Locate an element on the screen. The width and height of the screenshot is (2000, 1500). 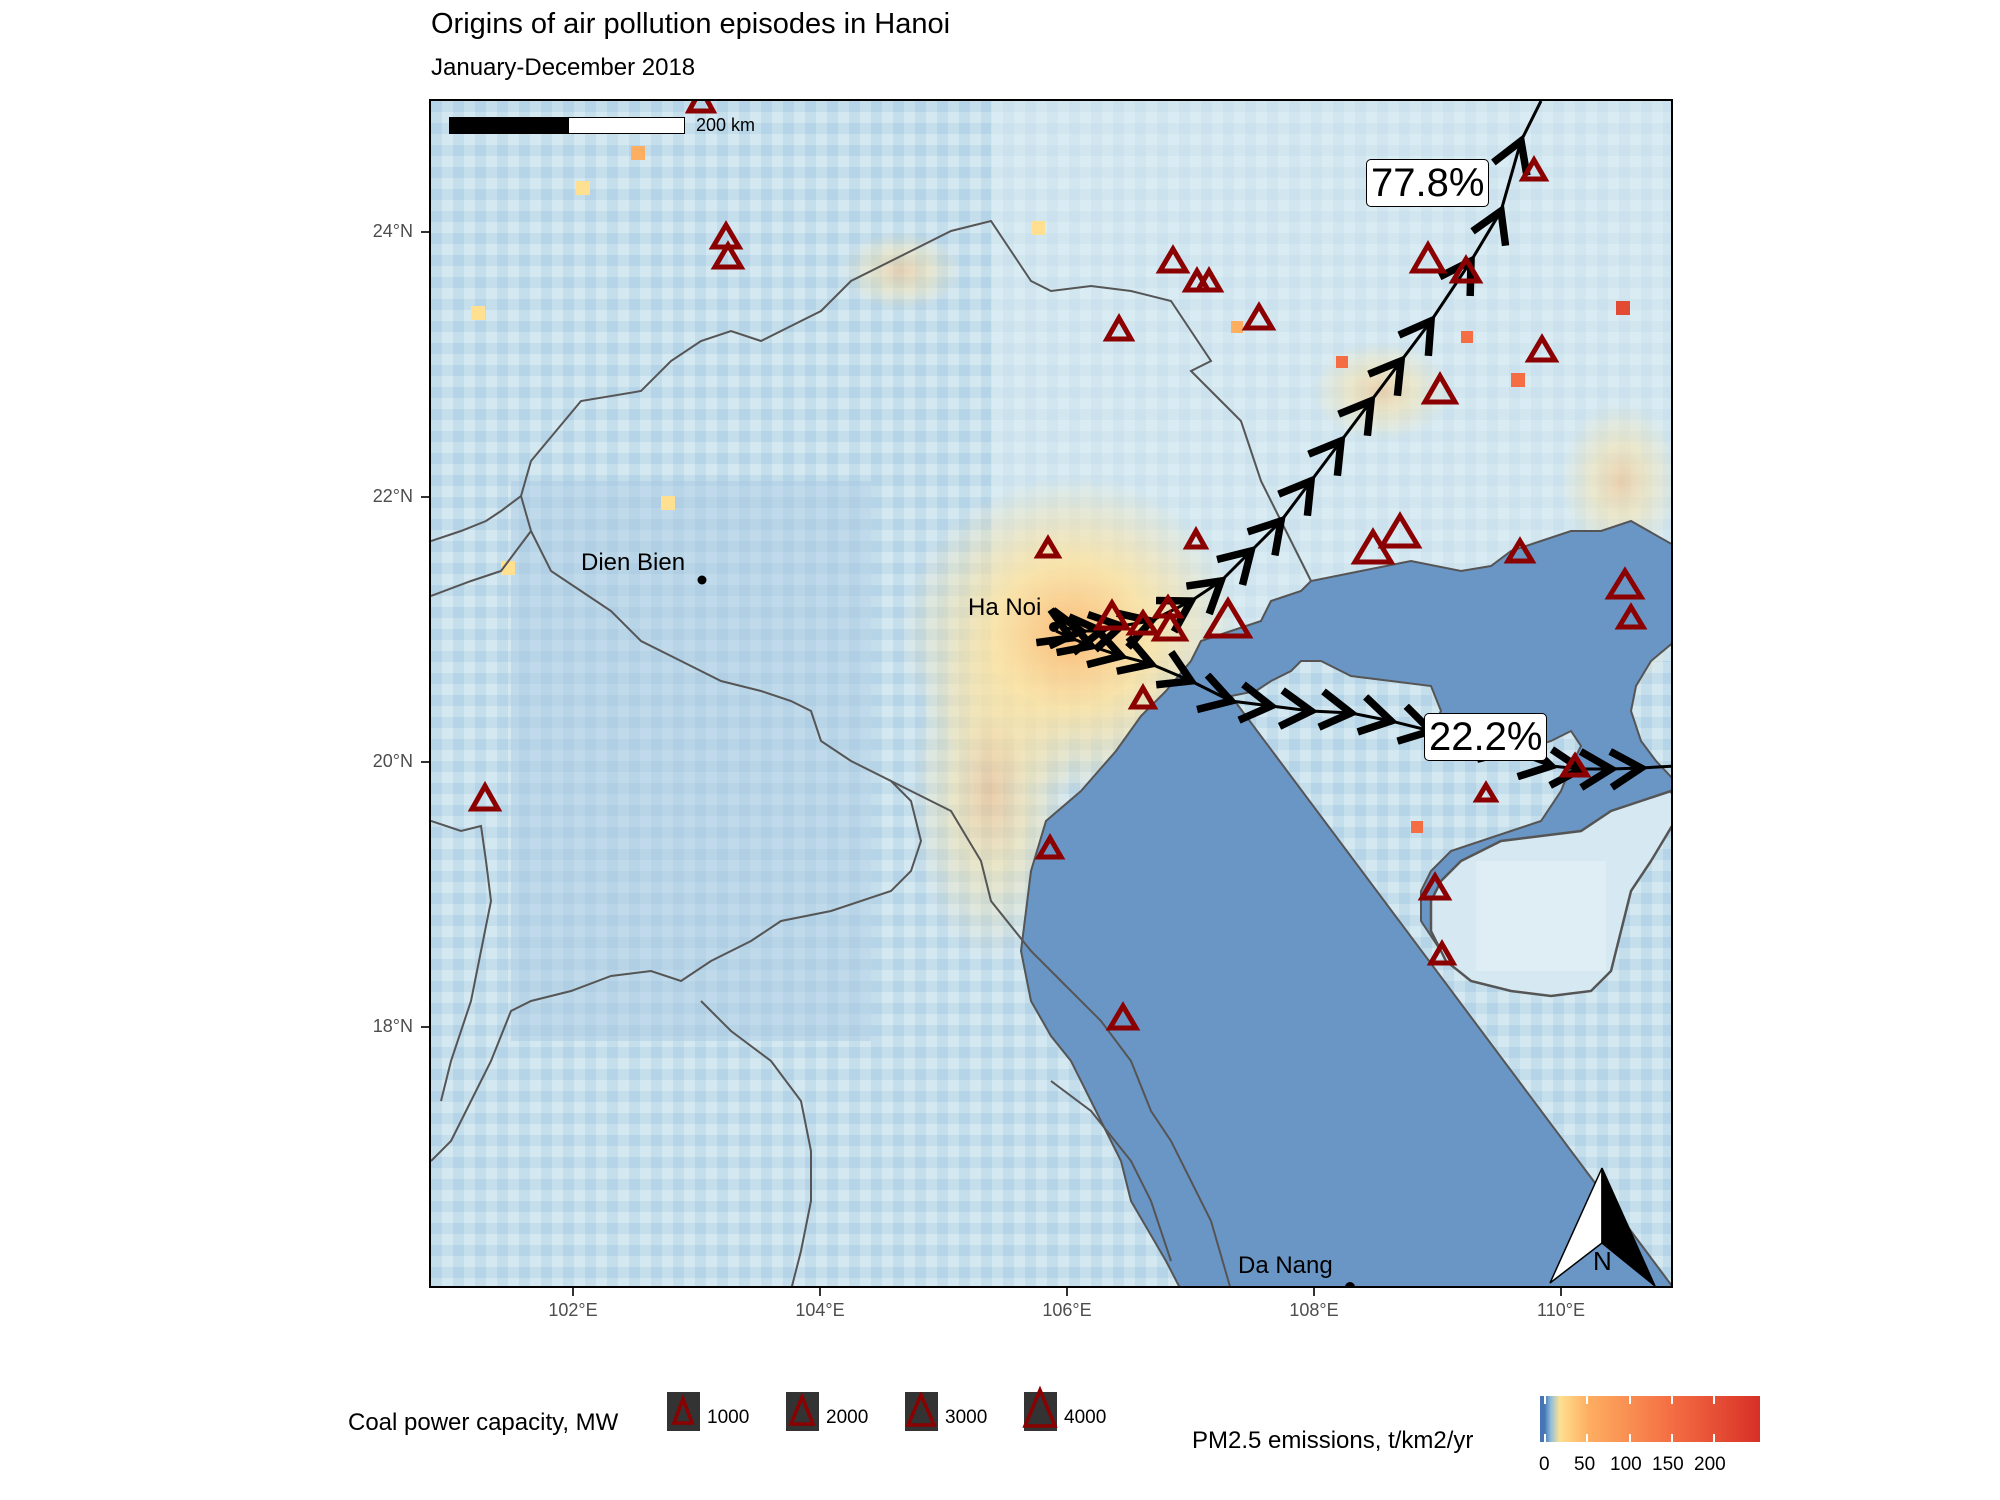
y-tick-18: 18°N is located at coordinates (392, 1026).